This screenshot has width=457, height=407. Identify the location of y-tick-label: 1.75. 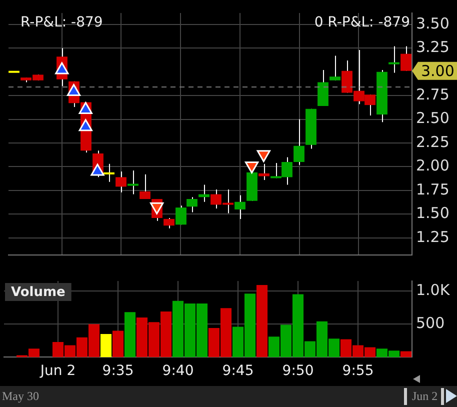
(433, 189).